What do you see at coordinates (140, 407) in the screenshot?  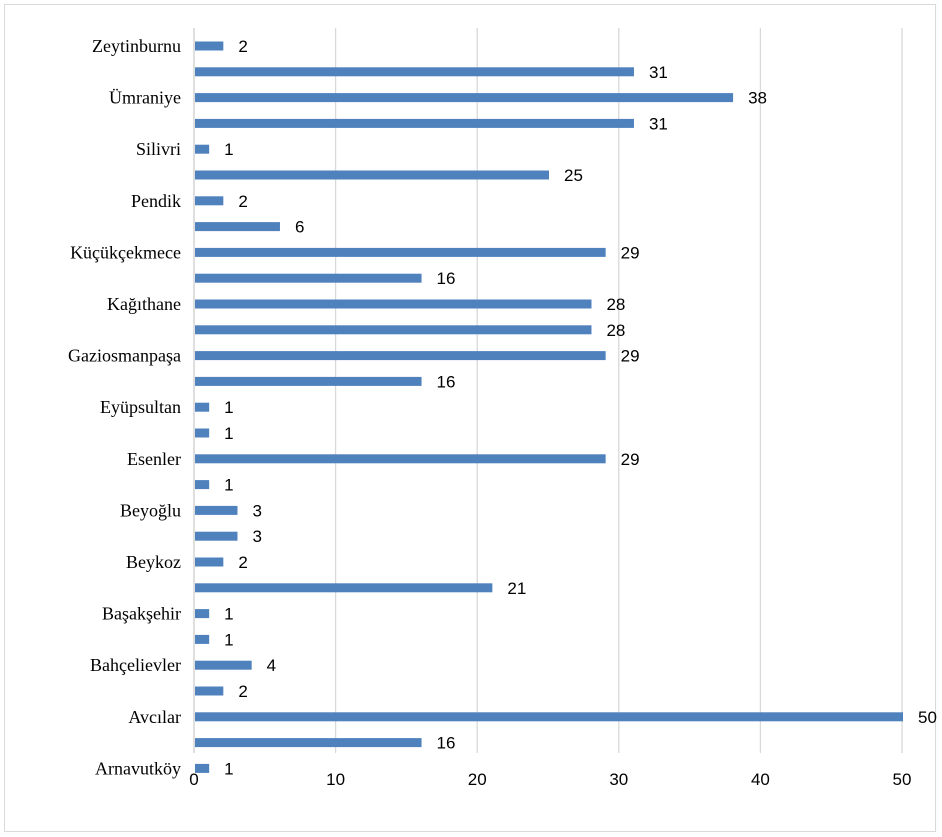 I see `category-label: Eyüpsultan` at bounding box center [140, 407].